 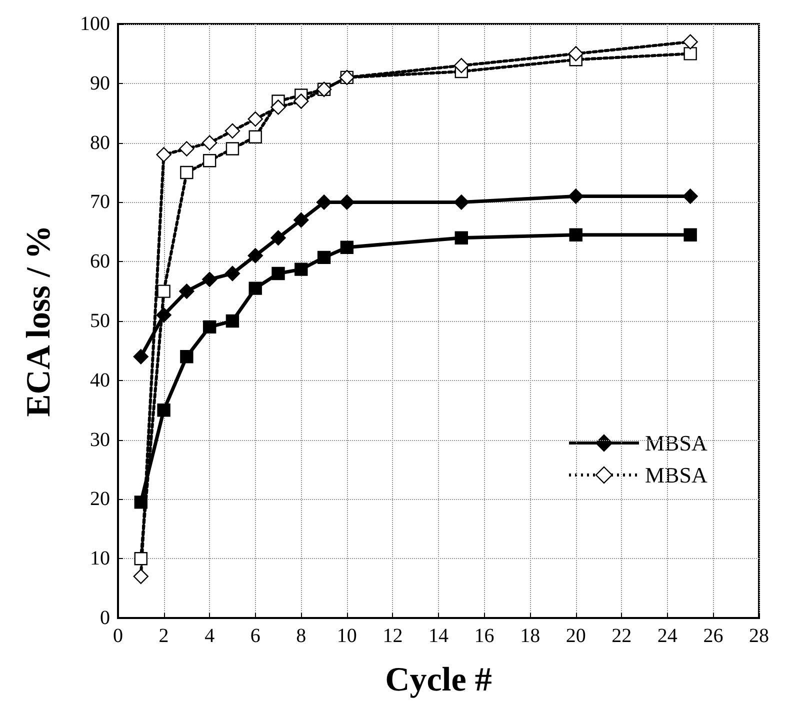 I want to click on x-tick-label: 24, so click(x=667, y=636).